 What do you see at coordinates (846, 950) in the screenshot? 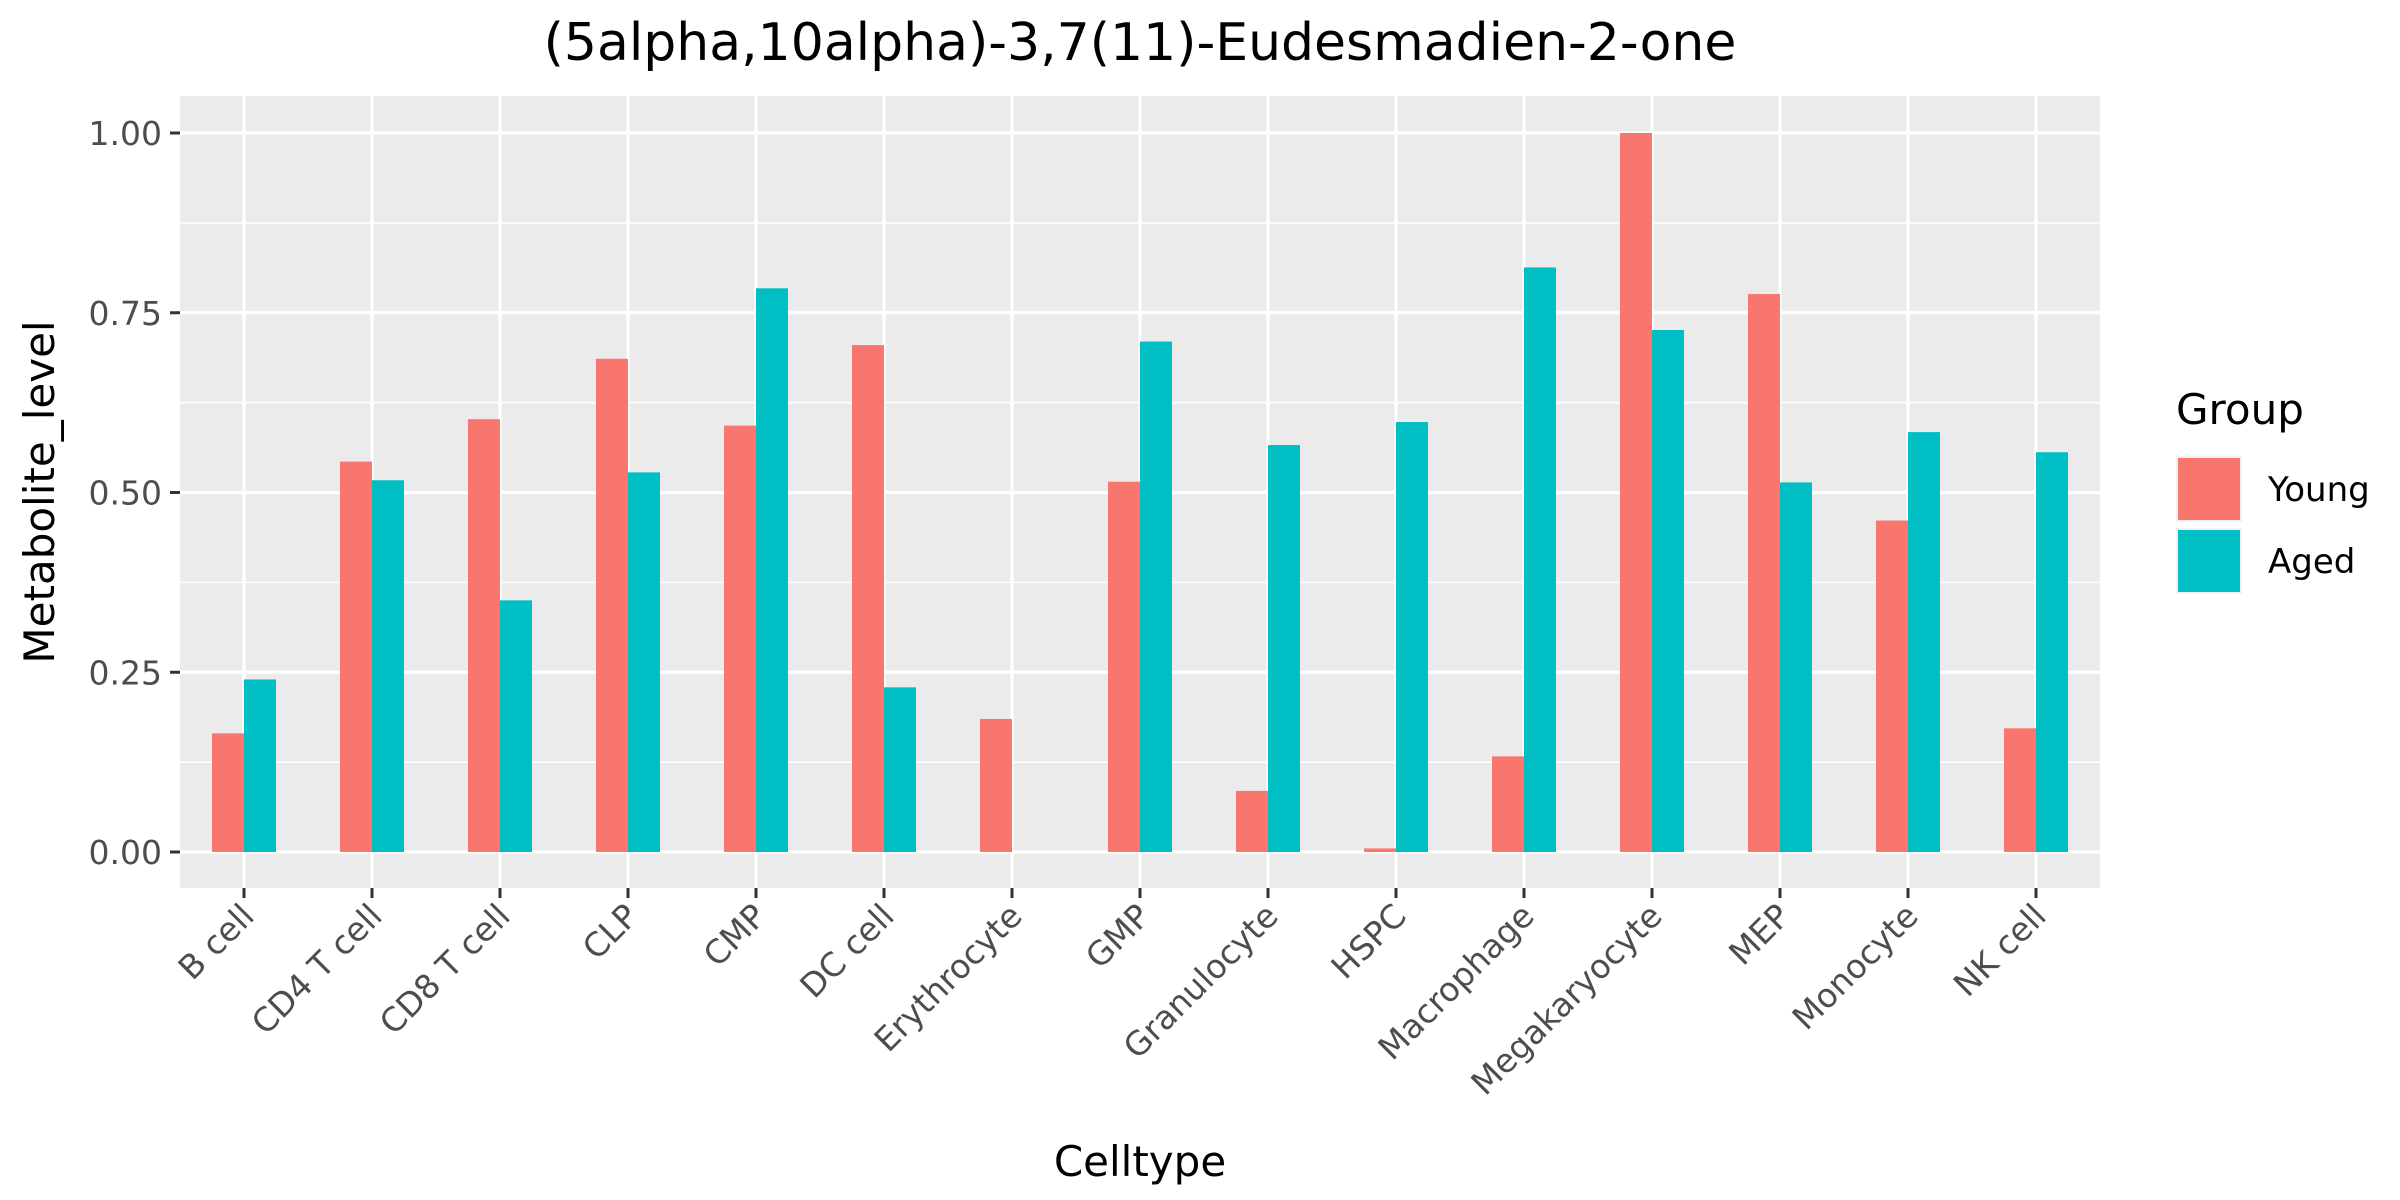
I see `x-tick-label: DC cell` at bounding box center [846, 950].